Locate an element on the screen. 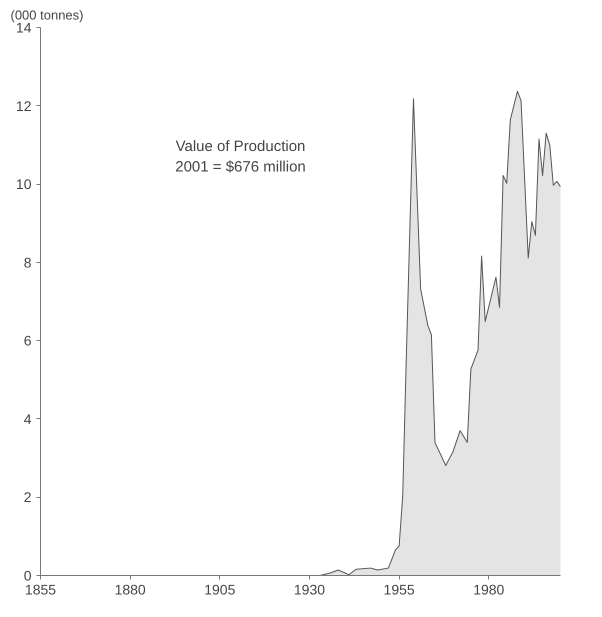  y-tick-label: 4 is located at coordinates (28, 418).